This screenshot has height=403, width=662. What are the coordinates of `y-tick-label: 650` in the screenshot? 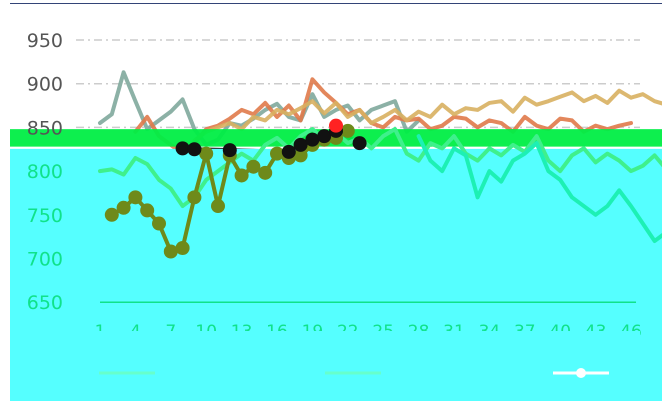 It's located at (45, 303).